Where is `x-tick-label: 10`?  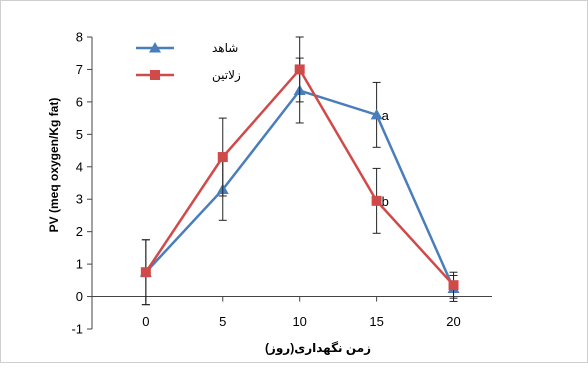 x-tick-label: 10 is located at coordinates (299, 321).